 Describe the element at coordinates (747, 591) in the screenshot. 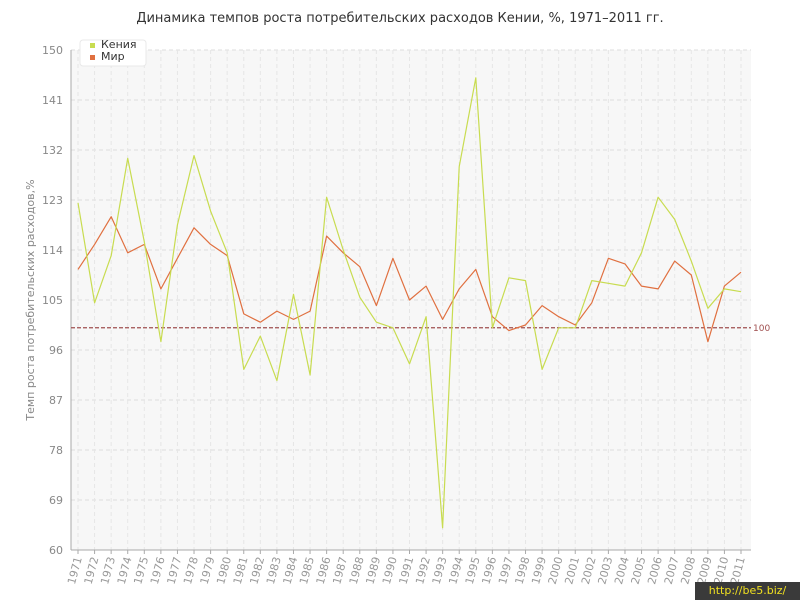

I see `watermark: http://be5.biz/` at that location.